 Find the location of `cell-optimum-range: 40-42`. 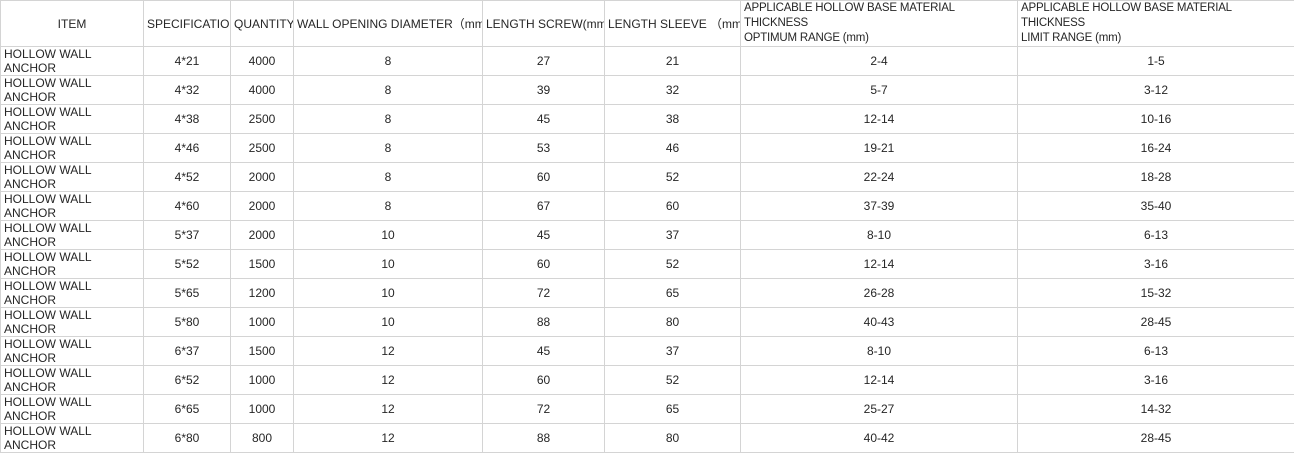

cell-optimum-range: 40-42 is located at coordinates (879, 438).